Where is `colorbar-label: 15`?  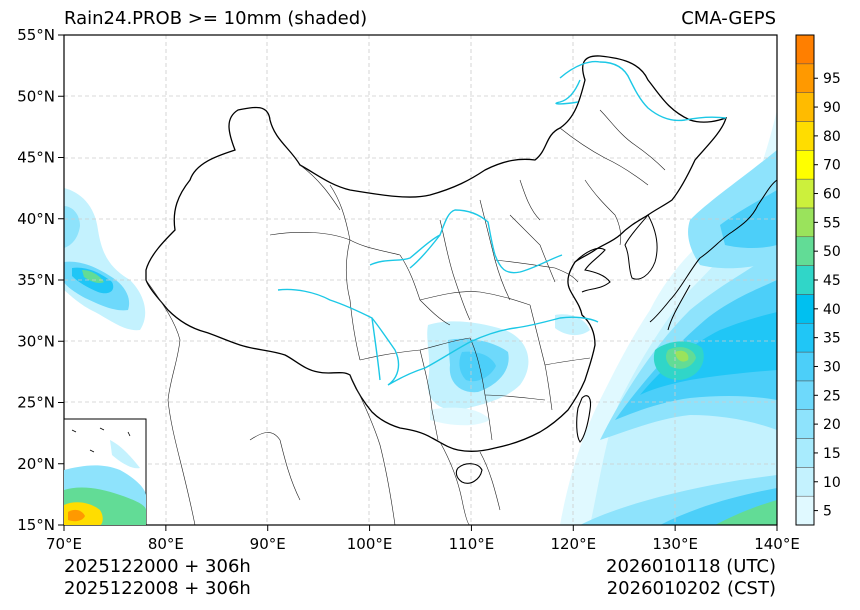
colorbar-label: 15 is located at coordinates (832, 454).